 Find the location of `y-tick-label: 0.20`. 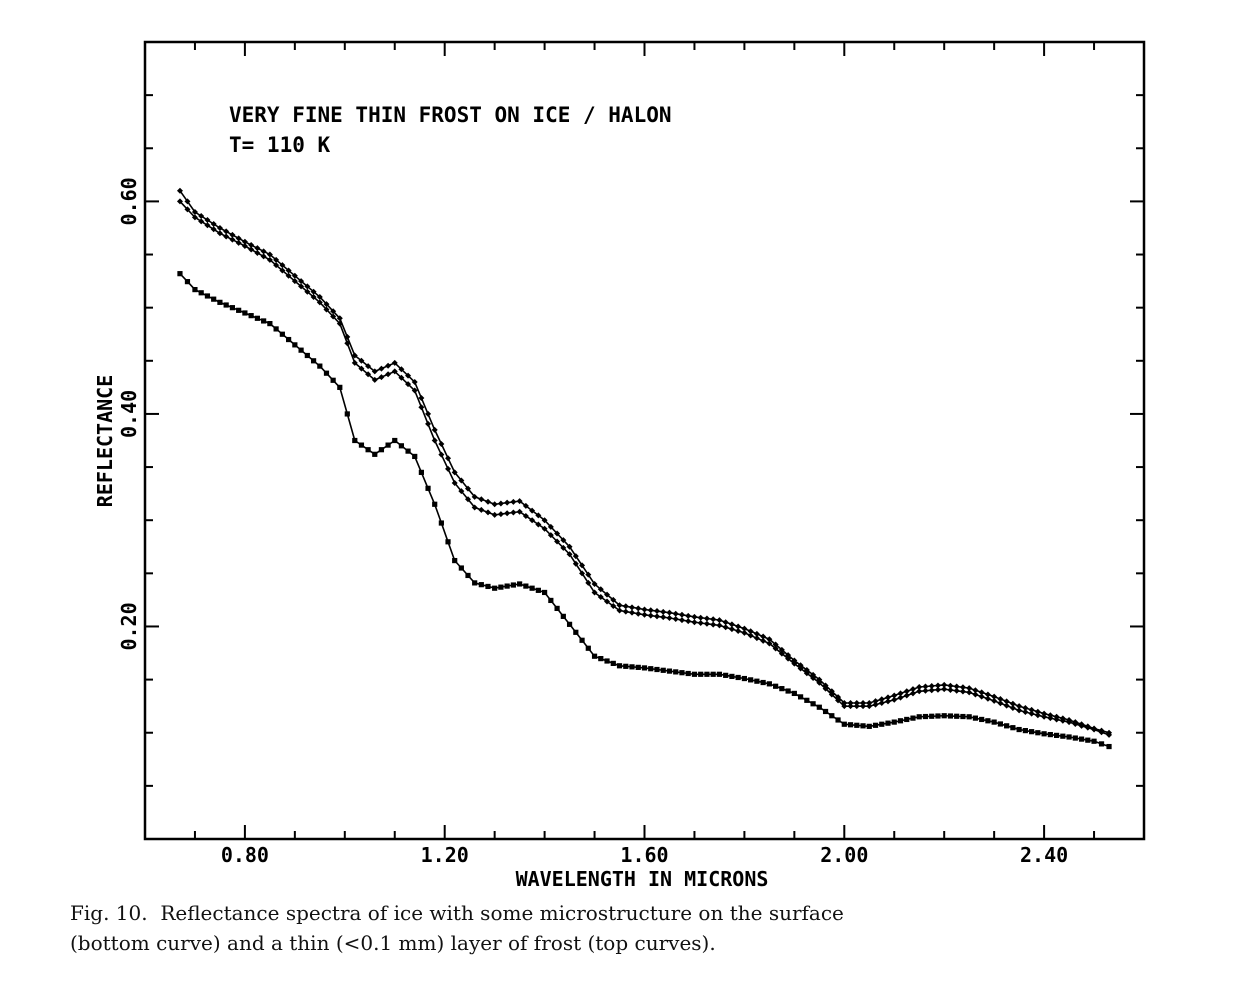

y-tick-label: 0.20 is located at coordinates (129, 626).